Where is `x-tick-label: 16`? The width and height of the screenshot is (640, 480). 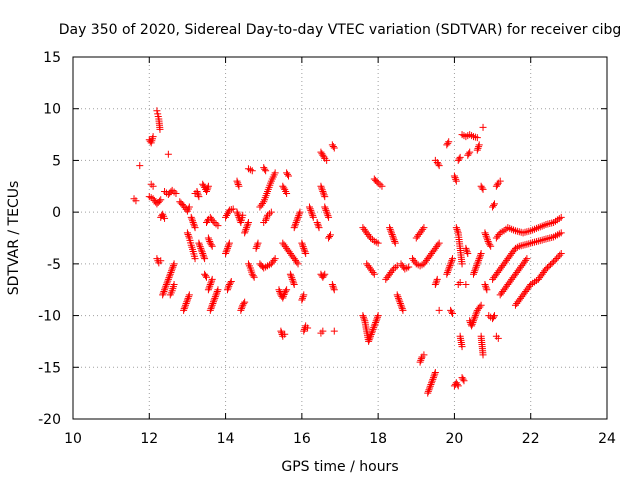
x-tick-label: 16 is located at coordinates (302, 439).